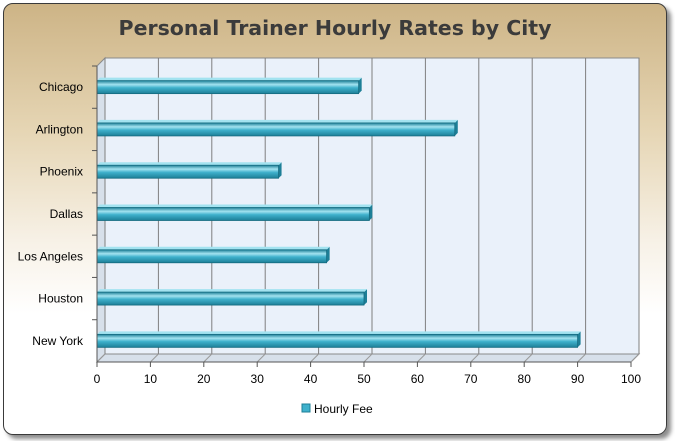 Image resolution: width=675 pixels, height=441 pixels. Describe the element at coordinates (151, 379) in the screenshot. I see `x-tick-label: 10` at that location.